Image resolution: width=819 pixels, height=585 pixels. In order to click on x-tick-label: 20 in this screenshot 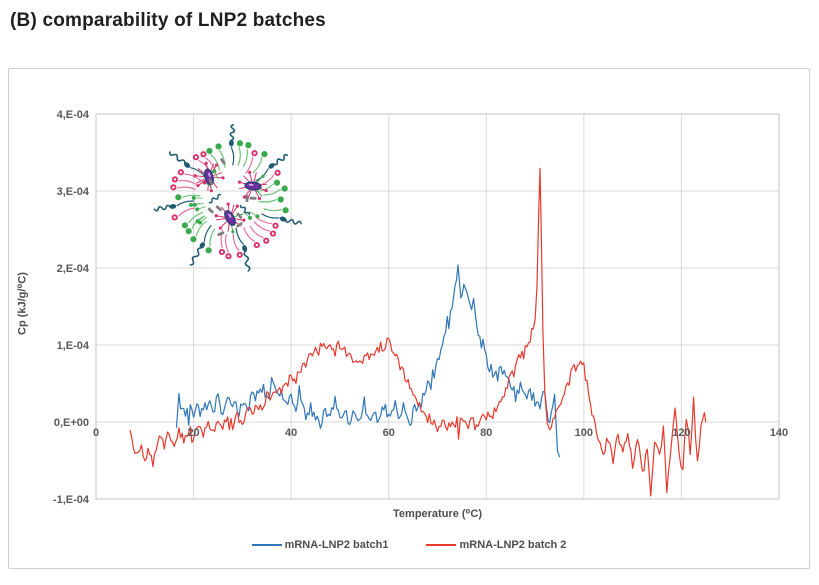, I will do `click(193, 433)`.